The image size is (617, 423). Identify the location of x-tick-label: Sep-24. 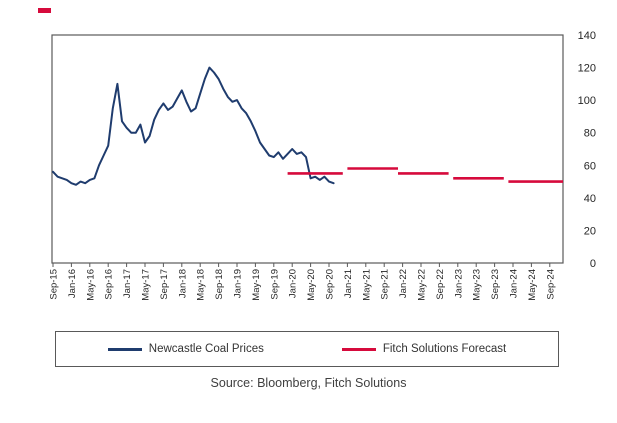
(550, 284).